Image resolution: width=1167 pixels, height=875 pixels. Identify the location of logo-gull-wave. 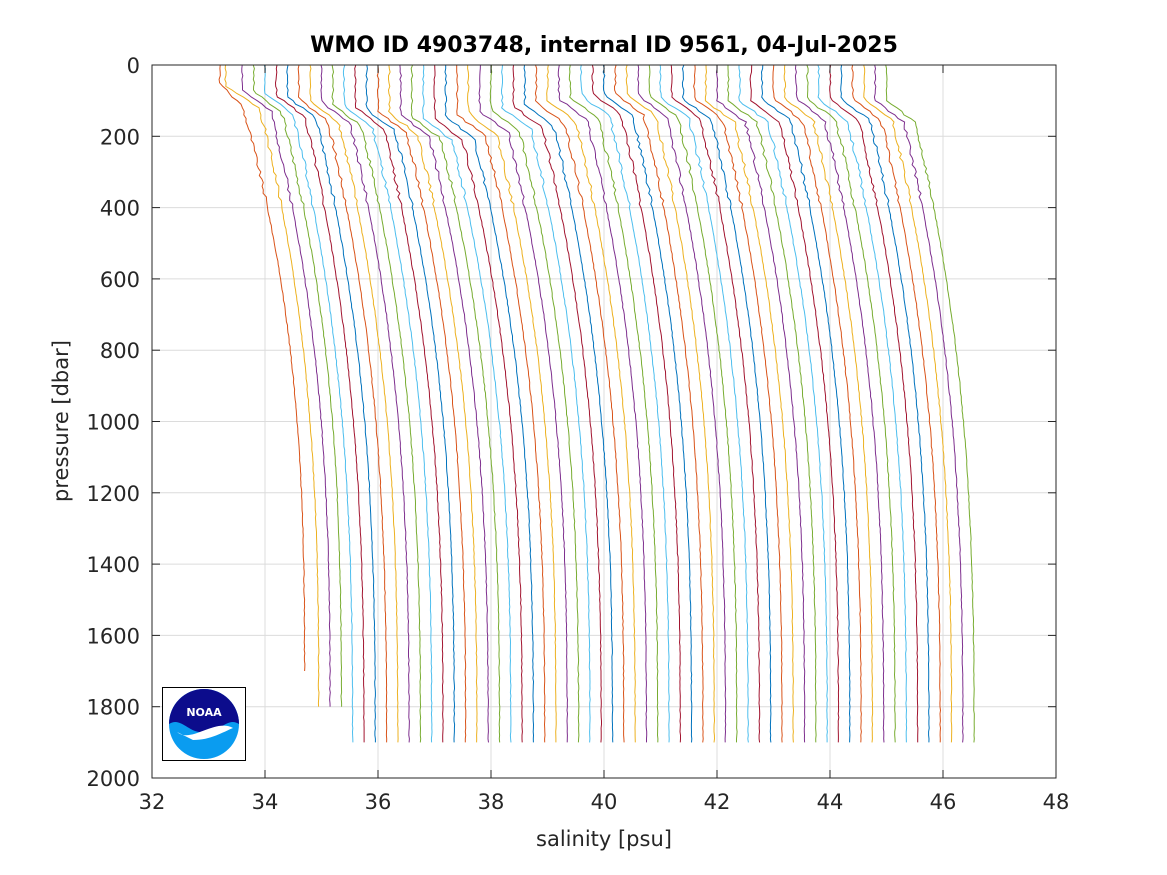
(205, 732).